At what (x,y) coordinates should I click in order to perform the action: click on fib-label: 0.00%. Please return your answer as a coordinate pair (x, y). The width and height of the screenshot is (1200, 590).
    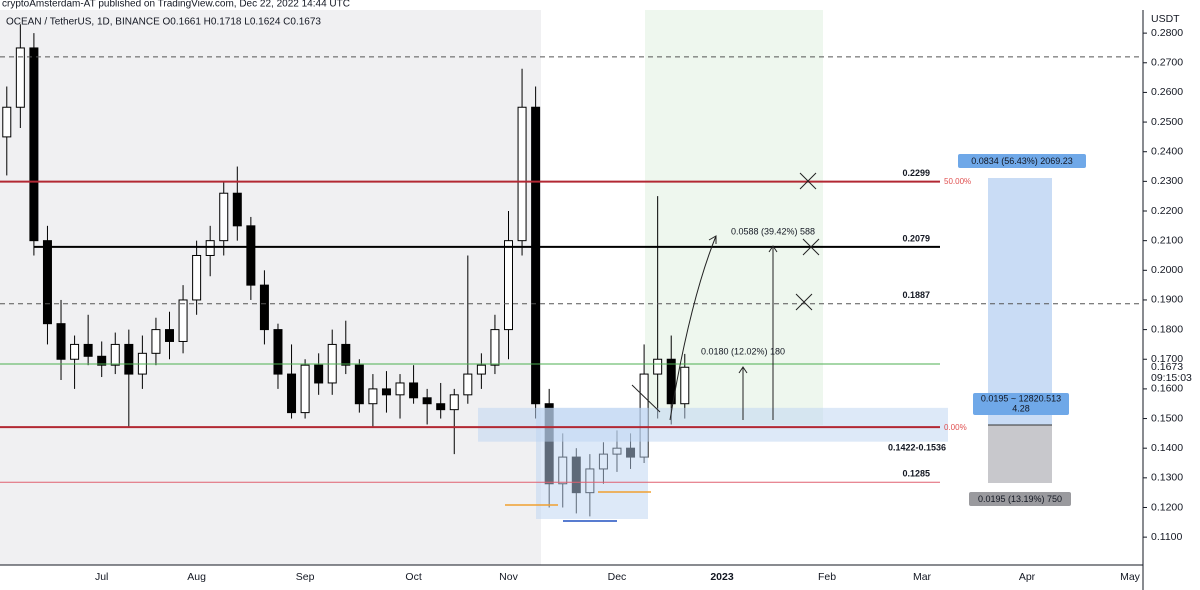
    Looking at the image, I should click on (955, 427).